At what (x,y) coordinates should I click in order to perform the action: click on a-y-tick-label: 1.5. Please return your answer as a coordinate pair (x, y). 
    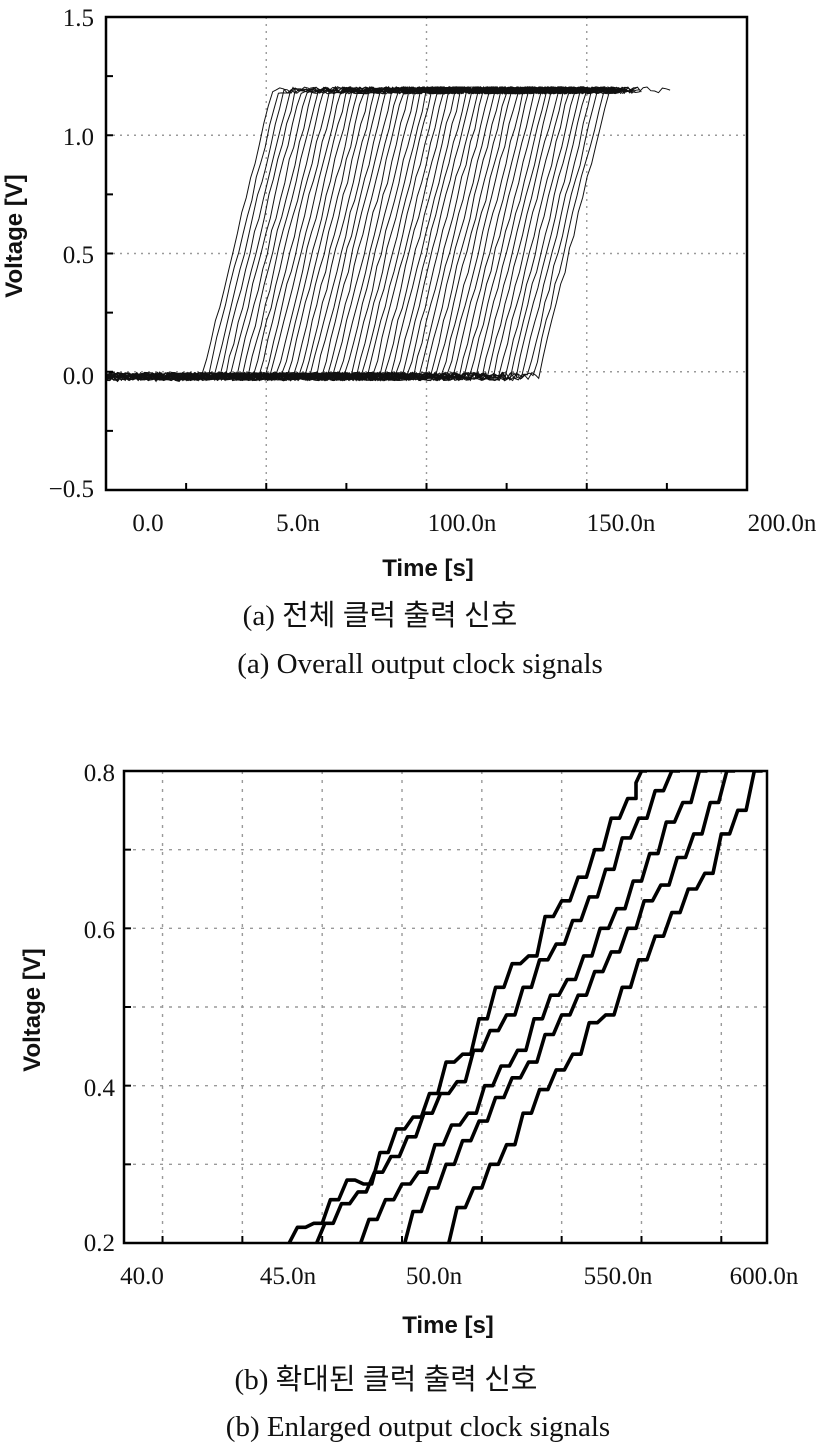
    Looking at the image, I should click on (78, 18).